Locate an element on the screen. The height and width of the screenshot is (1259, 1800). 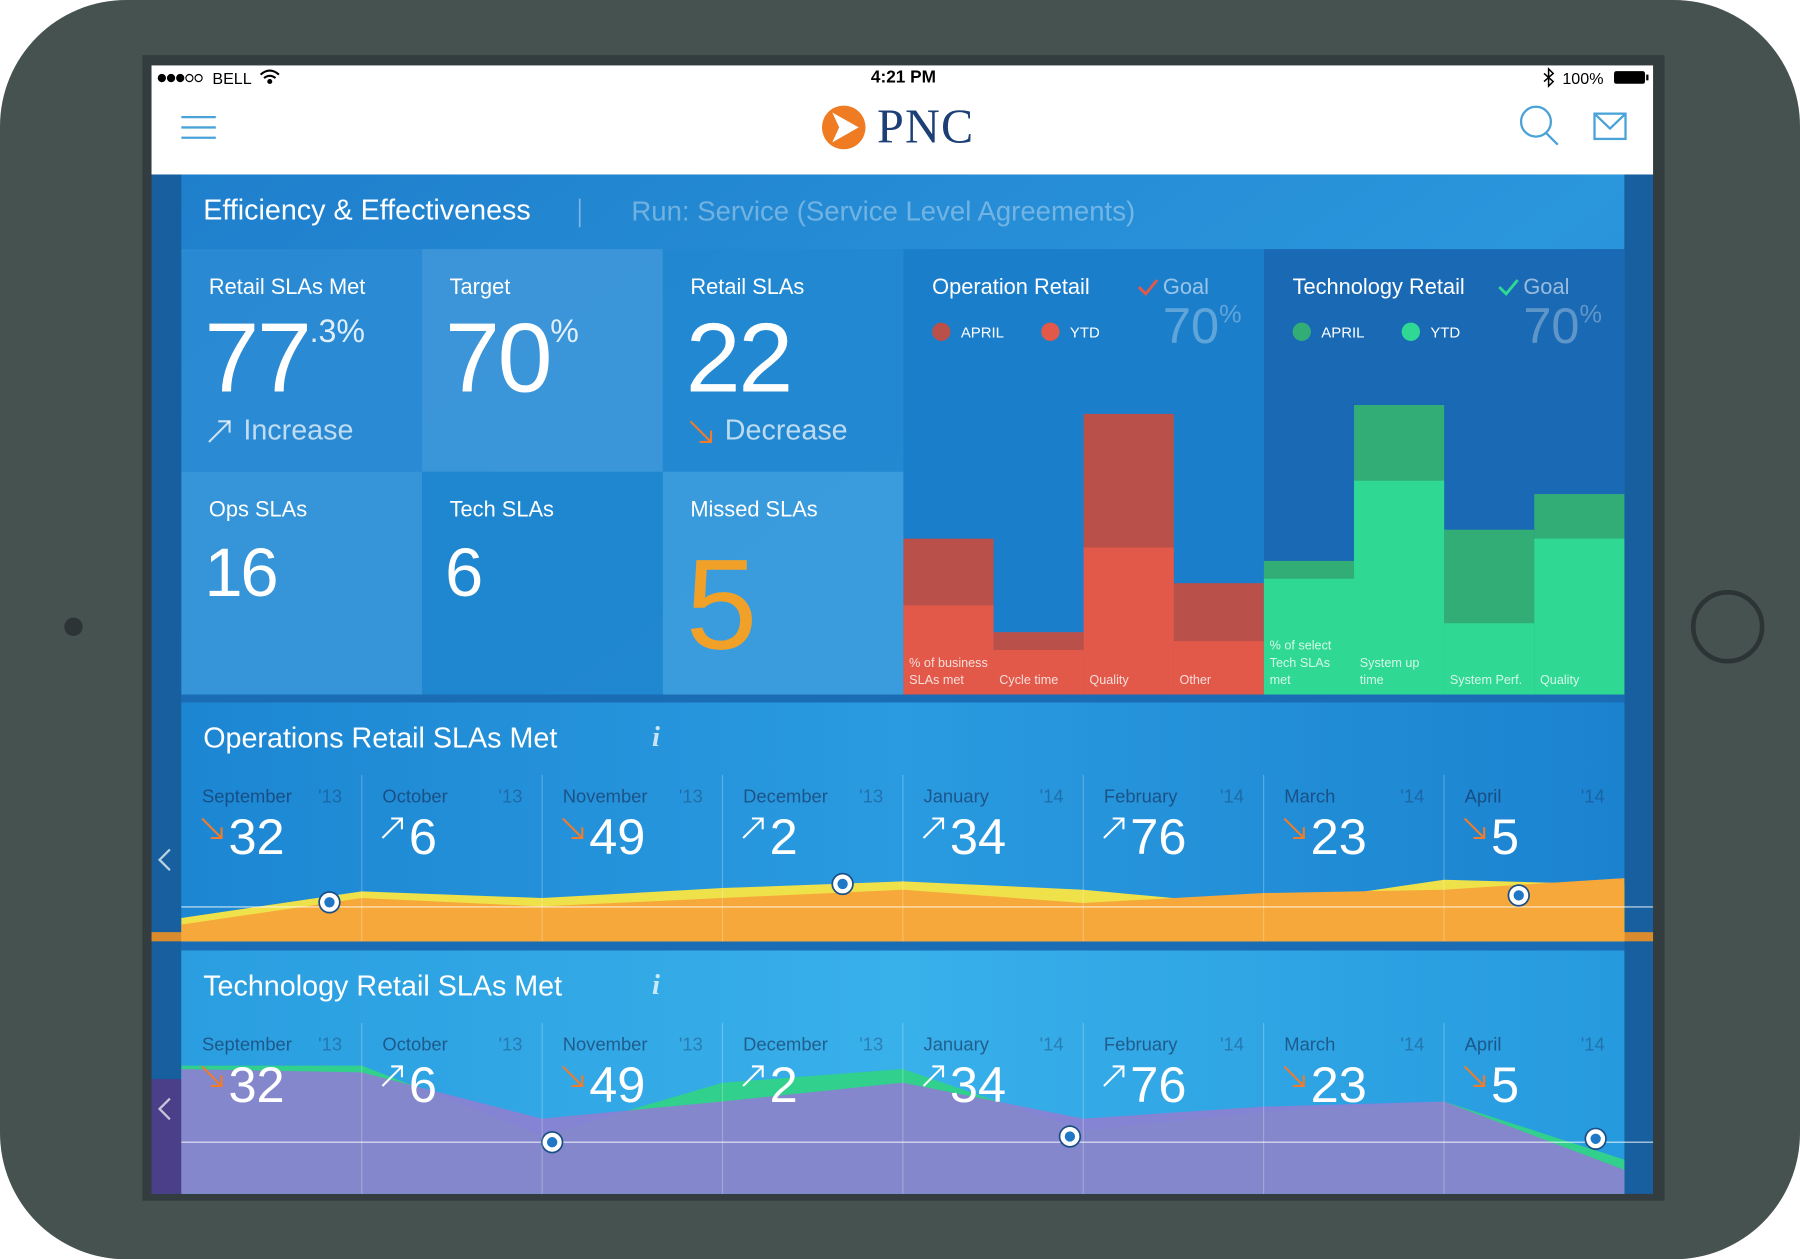
bar-category-label: System Perf. is located at coordinates (1486, 681).